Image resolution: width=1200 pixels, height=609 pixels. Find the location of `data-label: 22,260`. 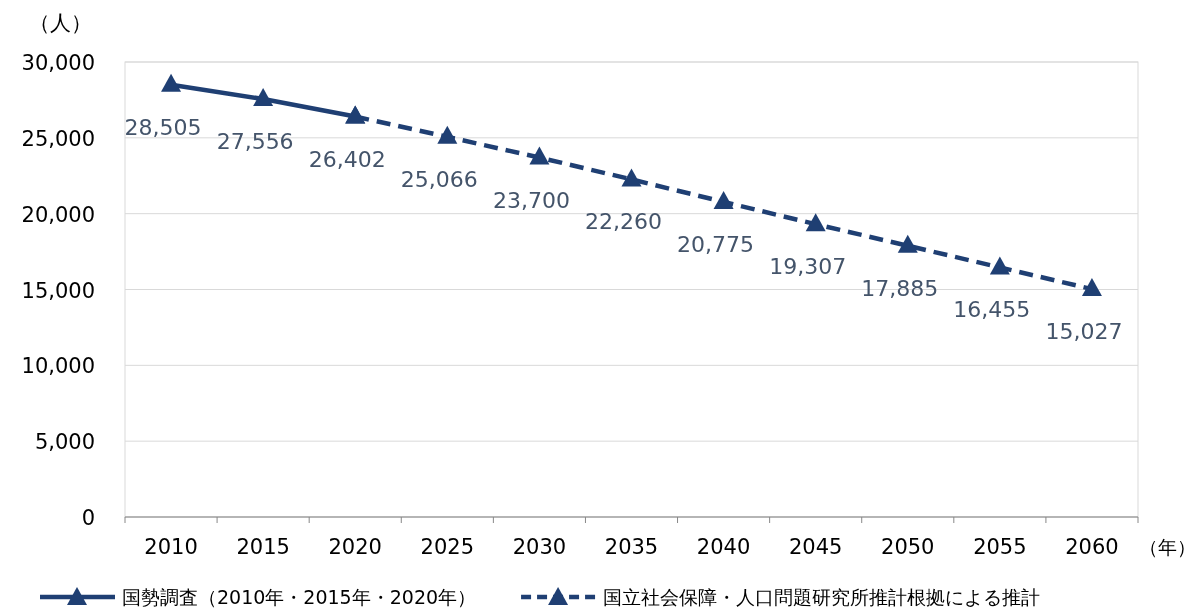

data-label: 22,260 is located at coordinates (623, 222).